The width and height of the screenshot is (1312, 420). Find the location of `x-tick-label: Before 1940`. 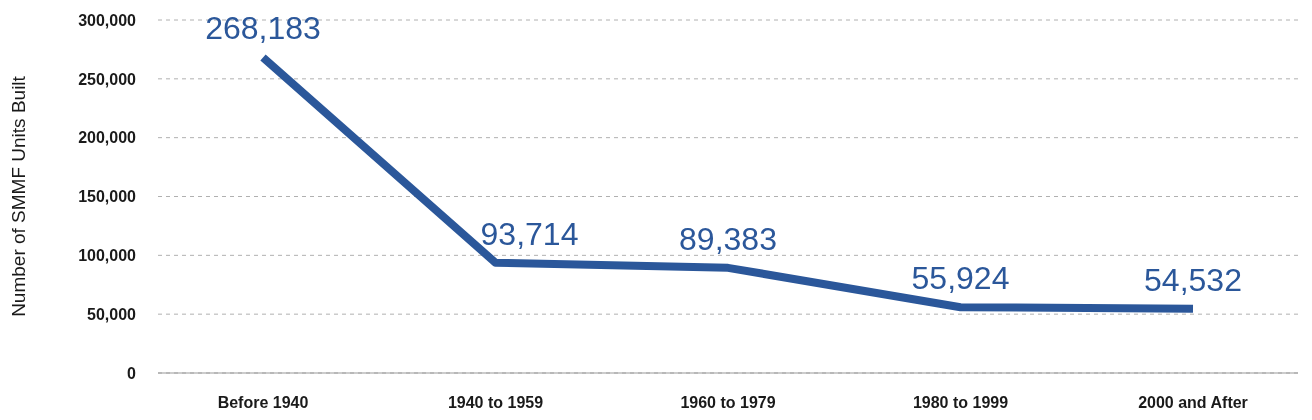

x-tick-label: Before 1940 is located at coordinates (263, 403).